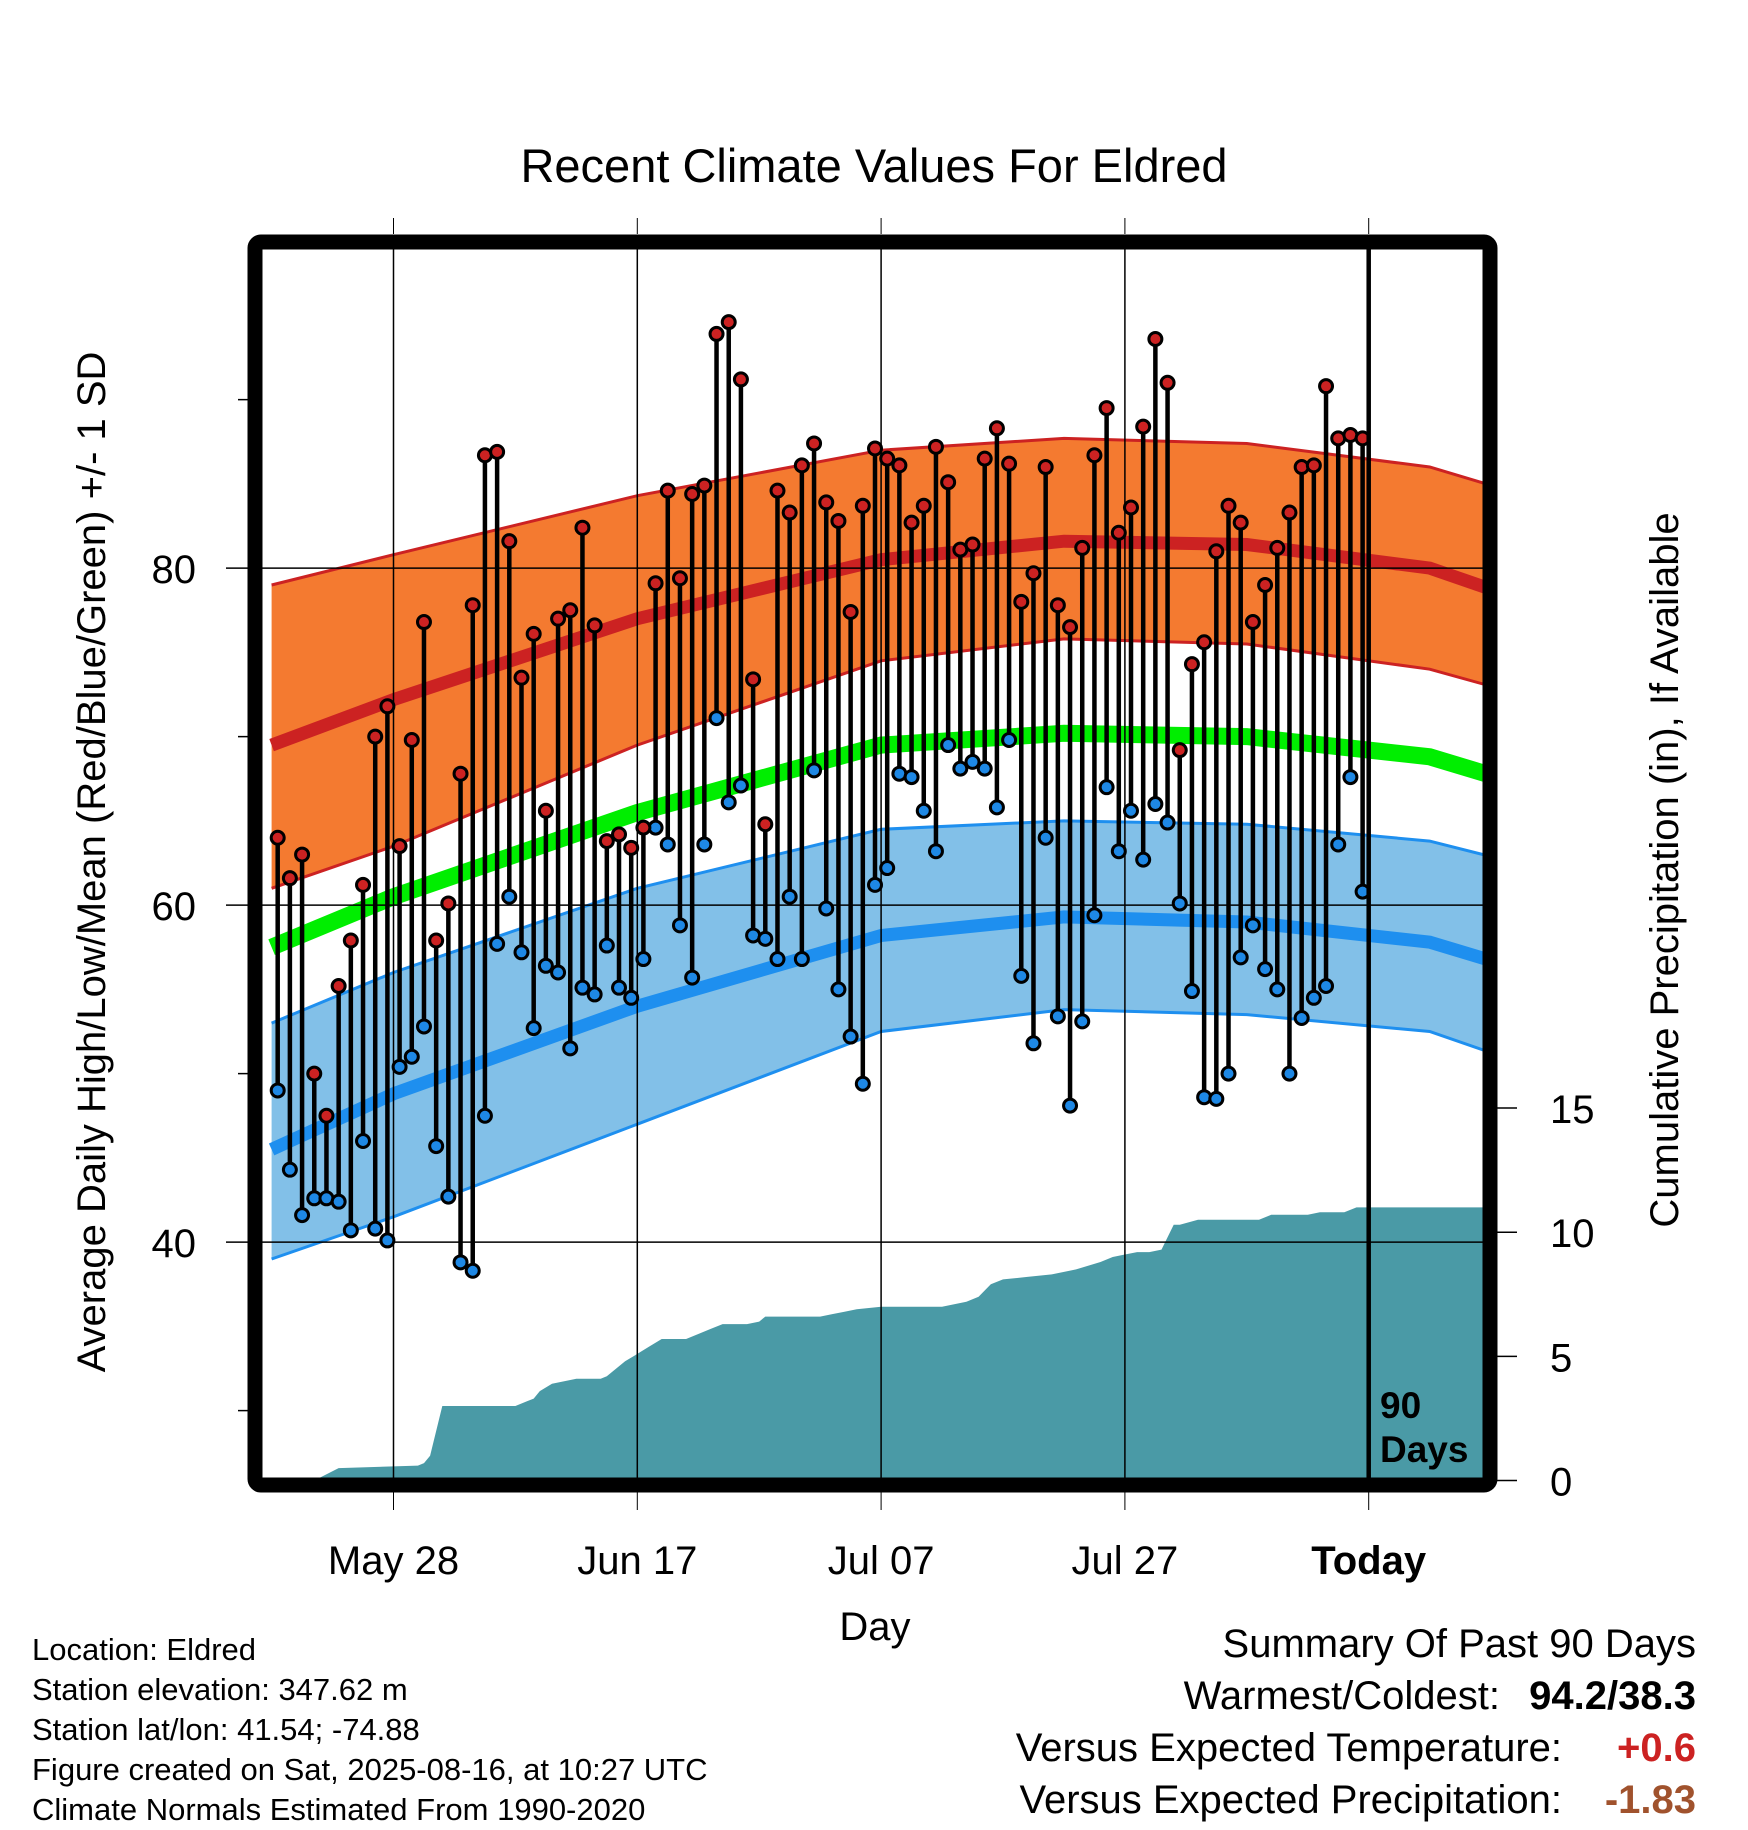 The image size is (1748, 1830). Describe the element at coordinates (220, 1689) in the screenshot. I see `elevation-text: Station elevation: 347.62 m` at that location.